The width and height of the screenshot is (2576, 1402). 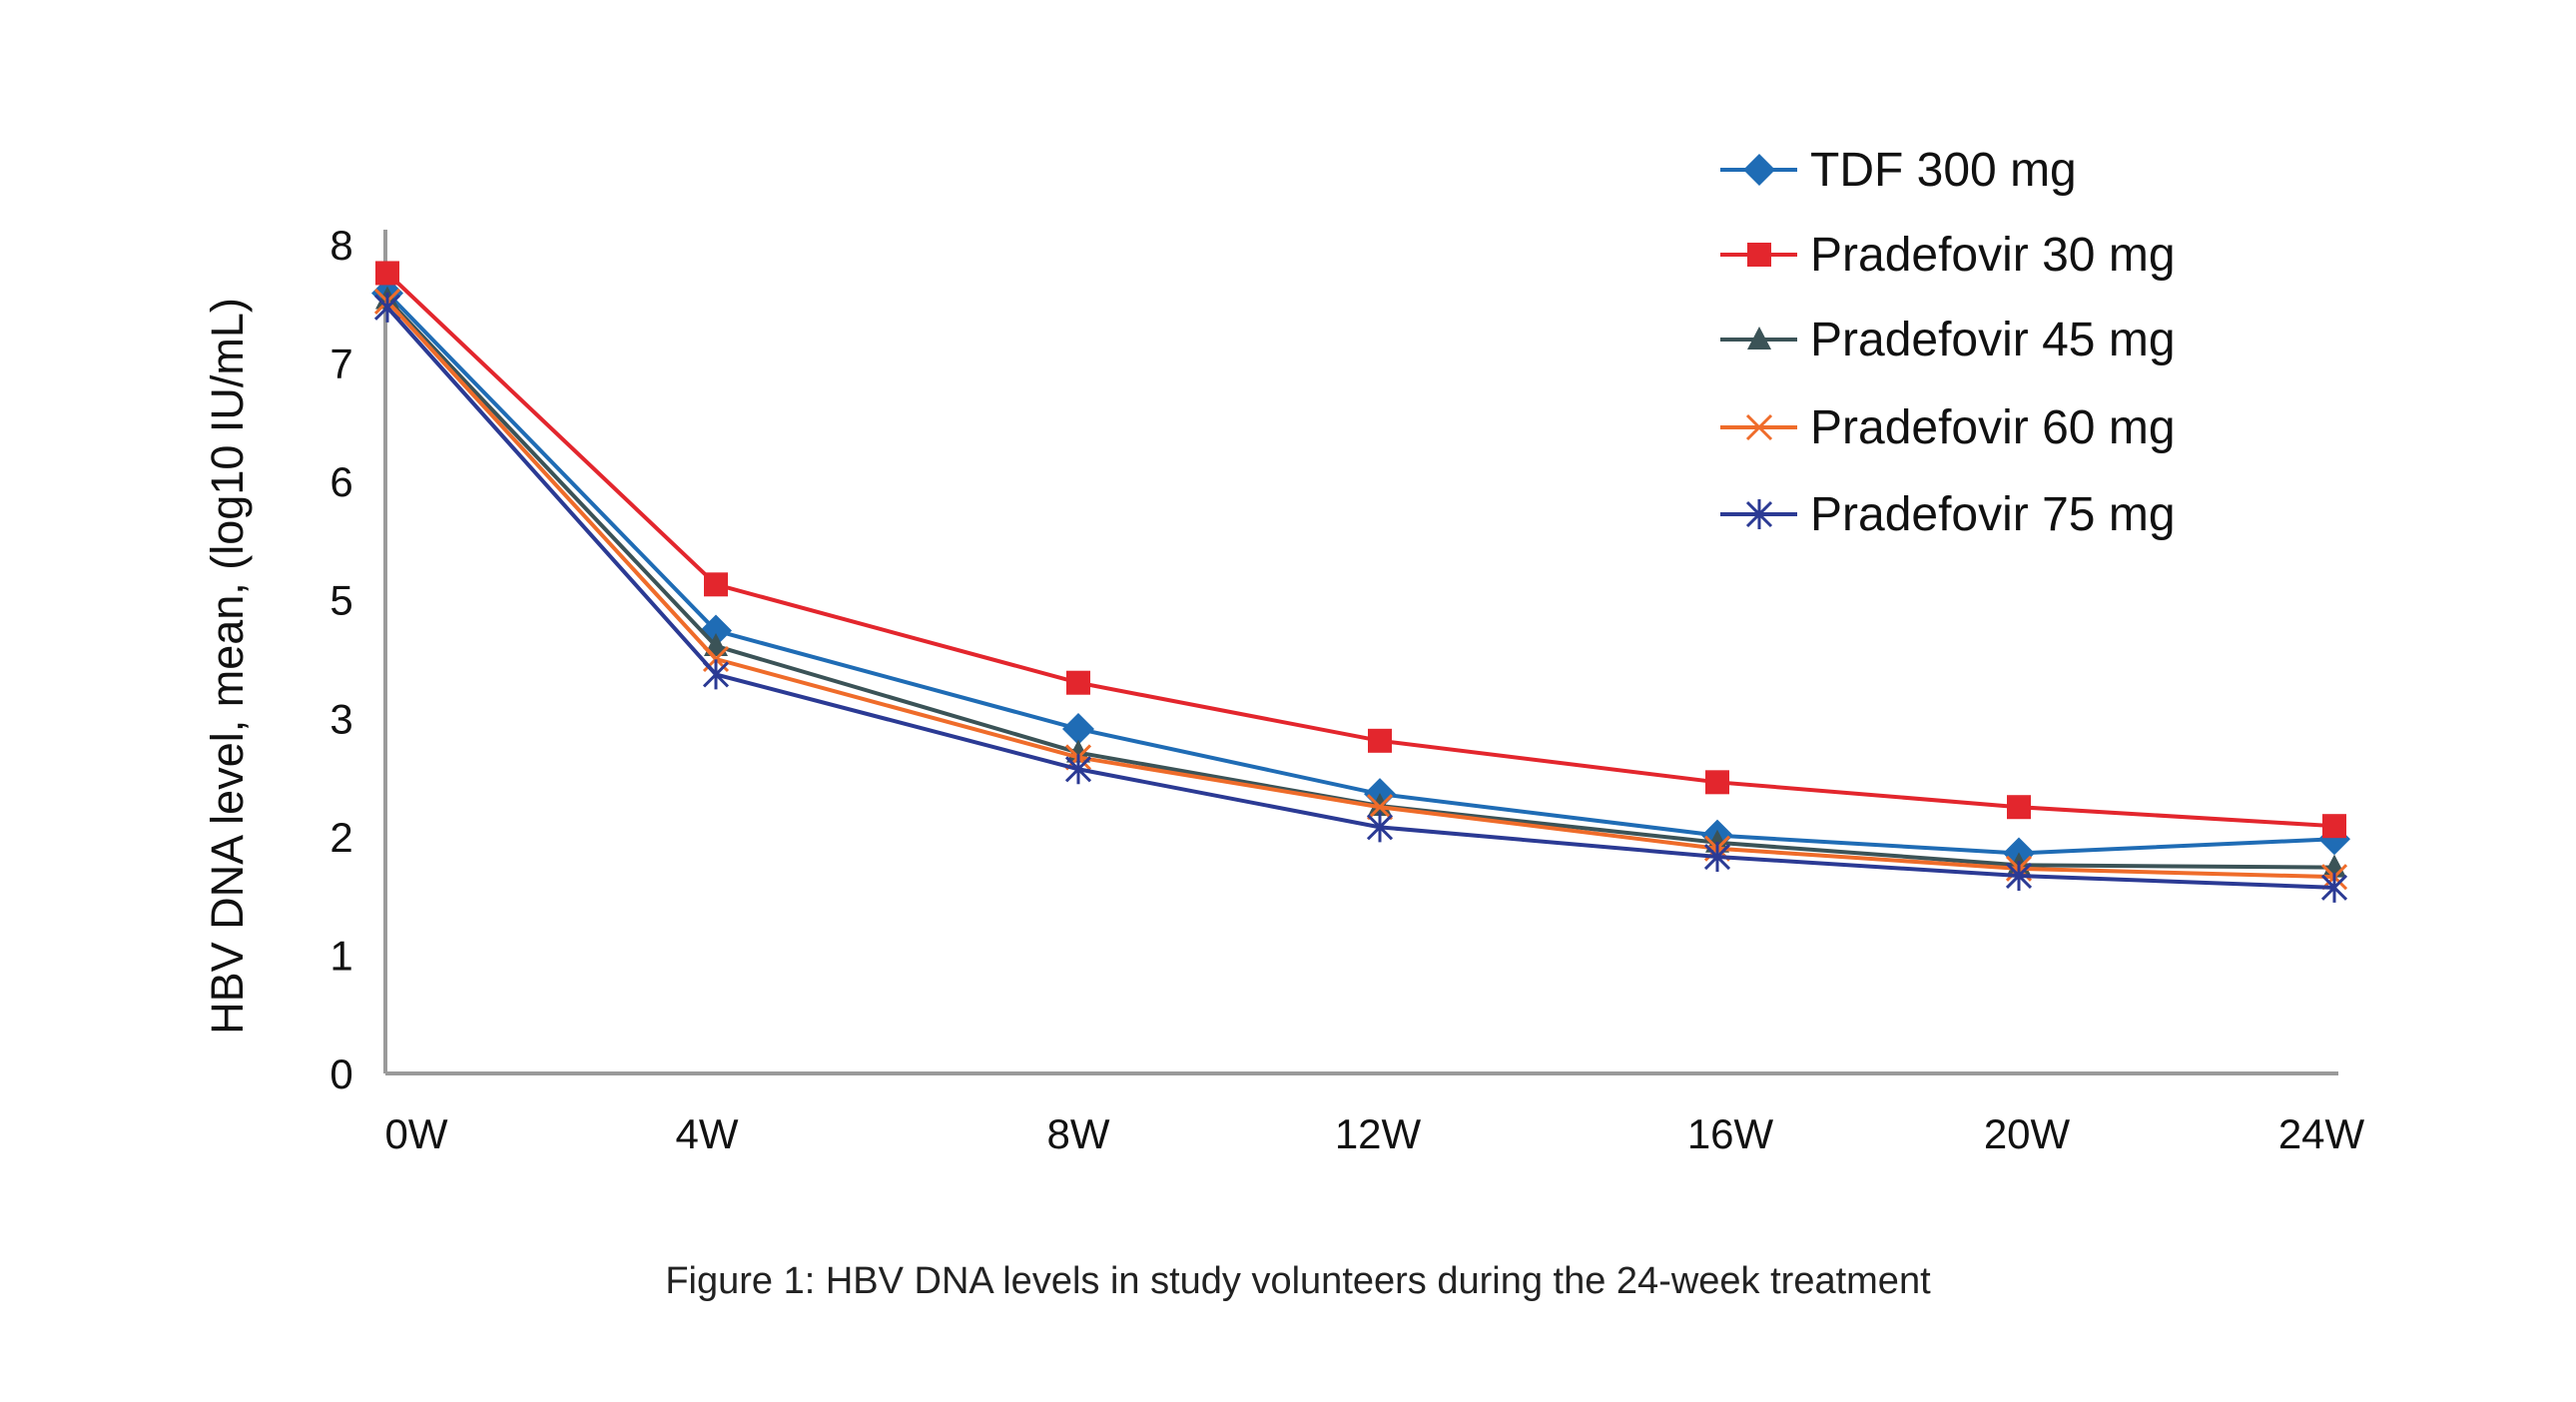 I want to click on x-tick-label: 0W, so click(x=416, y=1133).